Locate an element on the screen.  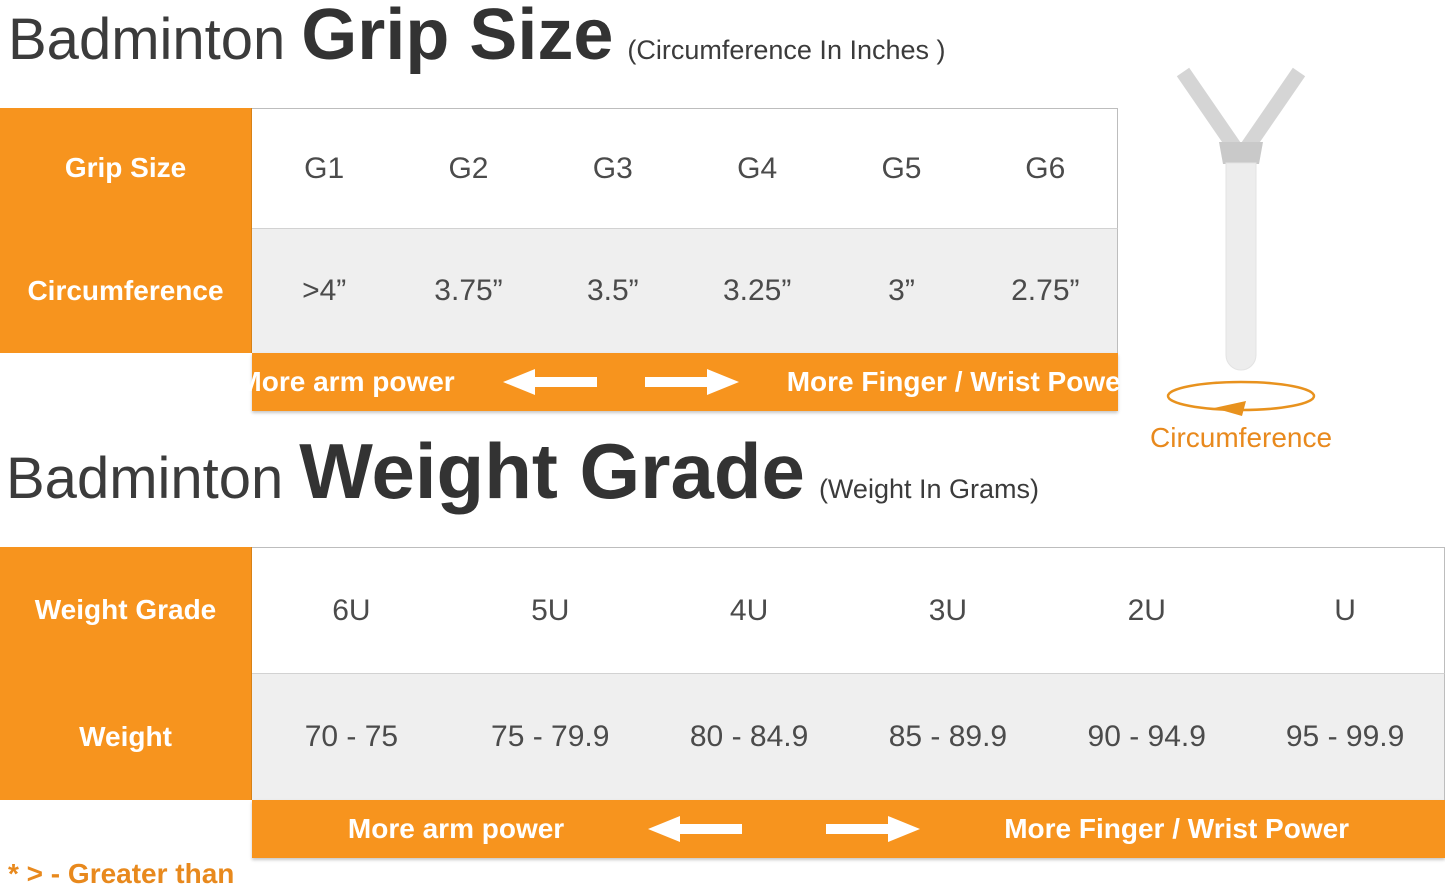
grip-size-cell: G3 is located at coordinates (612, 168).